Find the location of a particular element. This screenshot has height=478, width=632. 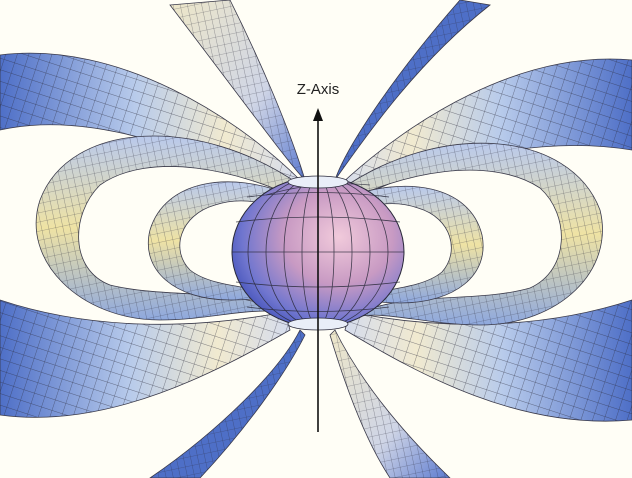

polar-lobe-bottom-left is located at coordinates (227, 403).